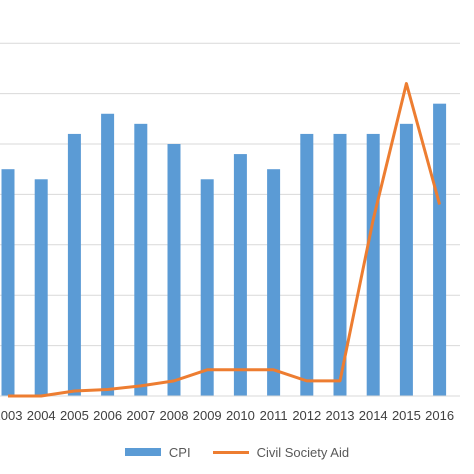 The image size is (474, 474). I want to click on x-tick-label-2005: 2005, so click(74, 415).